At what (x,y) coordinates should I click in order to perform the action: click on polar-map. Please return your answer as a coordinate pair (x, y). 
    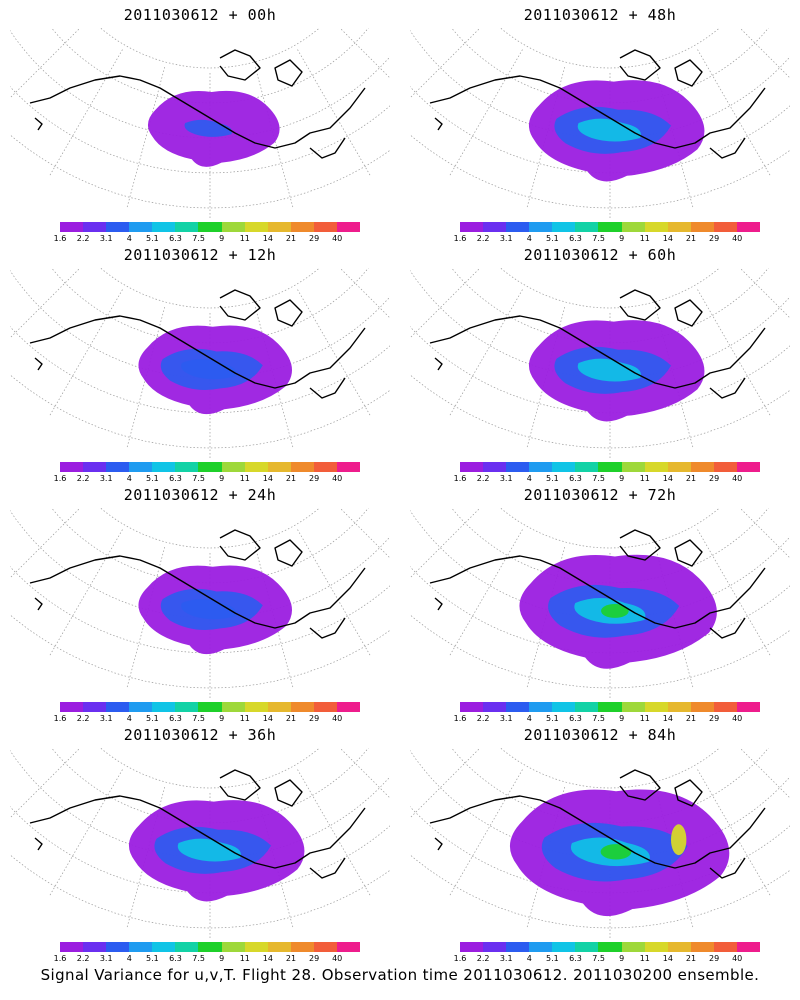
    Looking at the image, I should click on (200, 123).